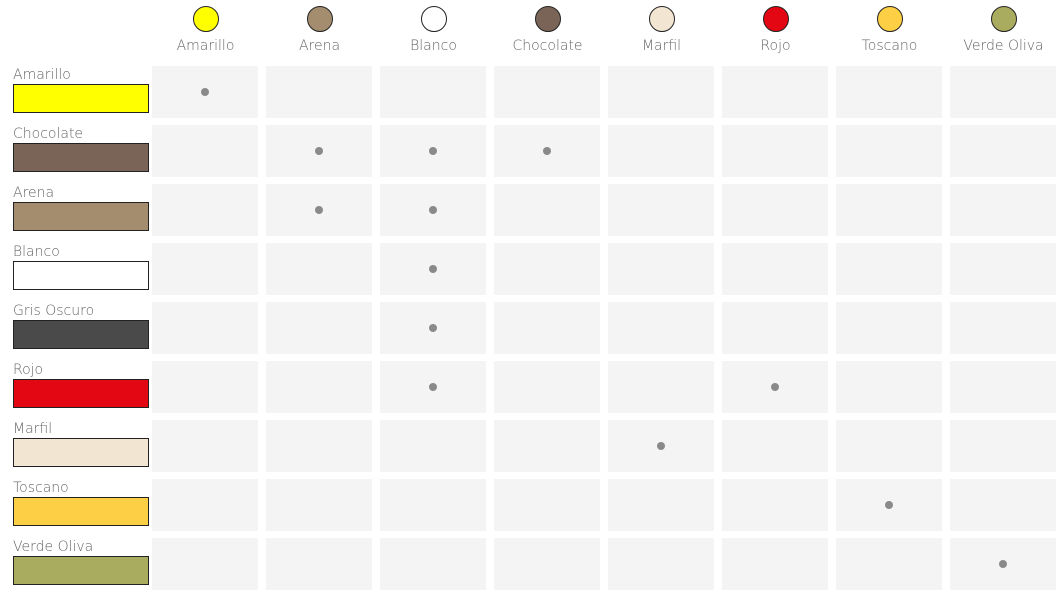 This screenshot has width=1063, height=590. Describe the element at coordinates (1003, 30) in the screenshot. I see `column-header-verde-oliva: Verde Oliva` at that location.